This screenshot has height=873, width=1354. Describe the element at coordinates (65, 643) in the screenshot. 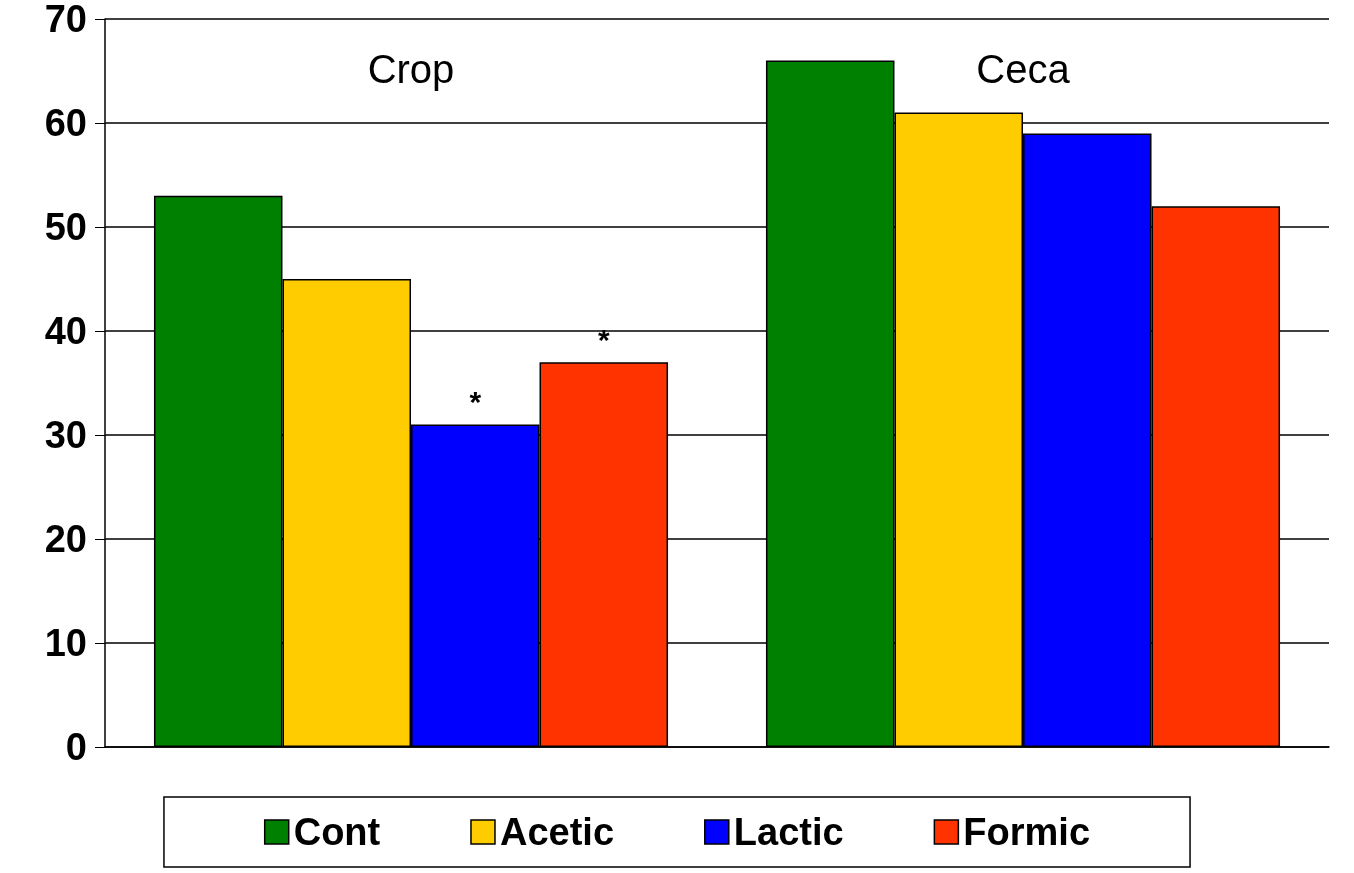

I see `y-tick-label: 10` at that location.